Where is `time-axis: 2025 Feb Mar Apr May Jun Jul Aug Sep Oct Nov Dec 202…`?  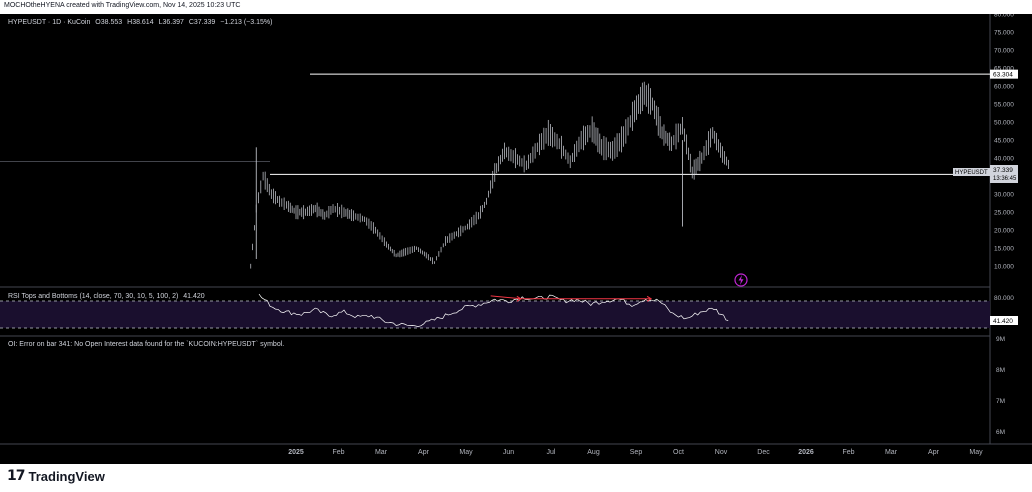
time-axis: 2025 Feb Mar Apr May Jun Jul Aug Sep Oct Nov Dec 202… is located at coordinates (635, 452).